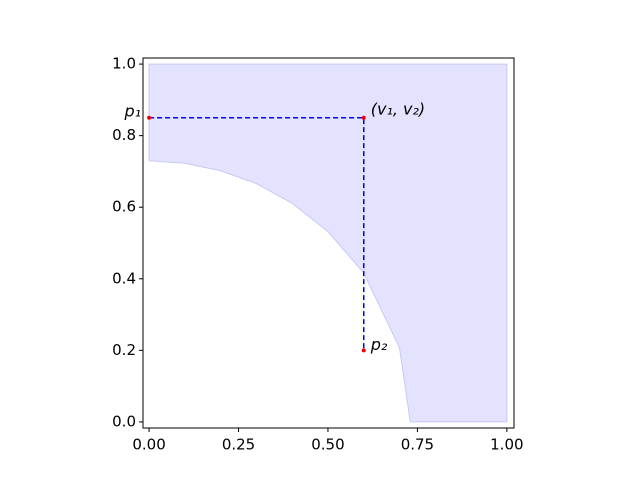 This screenshot has height=480, width=640. Describe the element at coordinates (124, 350) in the screenshot. I see `y-tick-label: 0.2` at that location.